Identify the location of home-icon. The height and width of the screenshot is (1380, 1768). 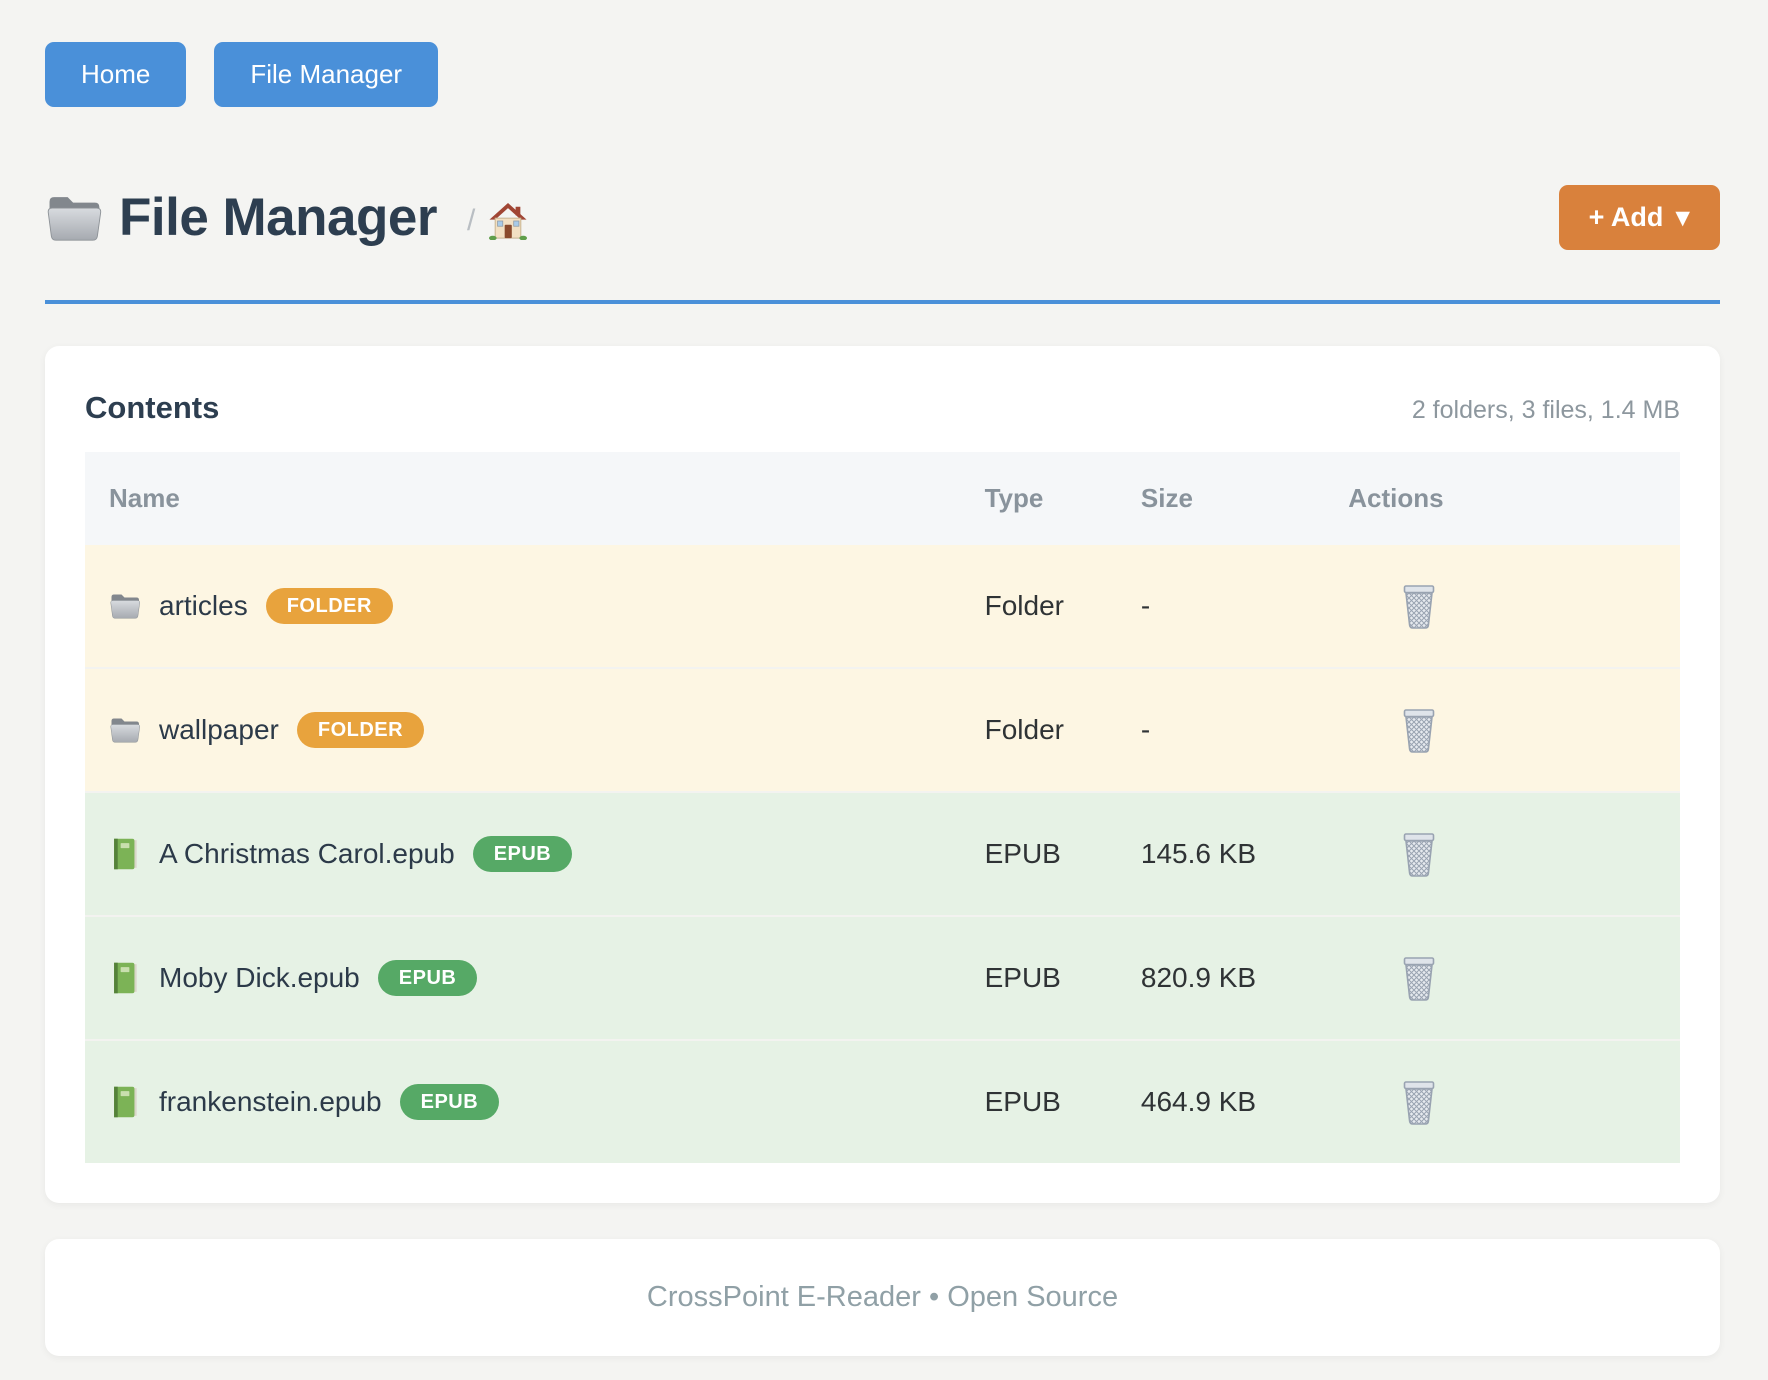
(508, 221).